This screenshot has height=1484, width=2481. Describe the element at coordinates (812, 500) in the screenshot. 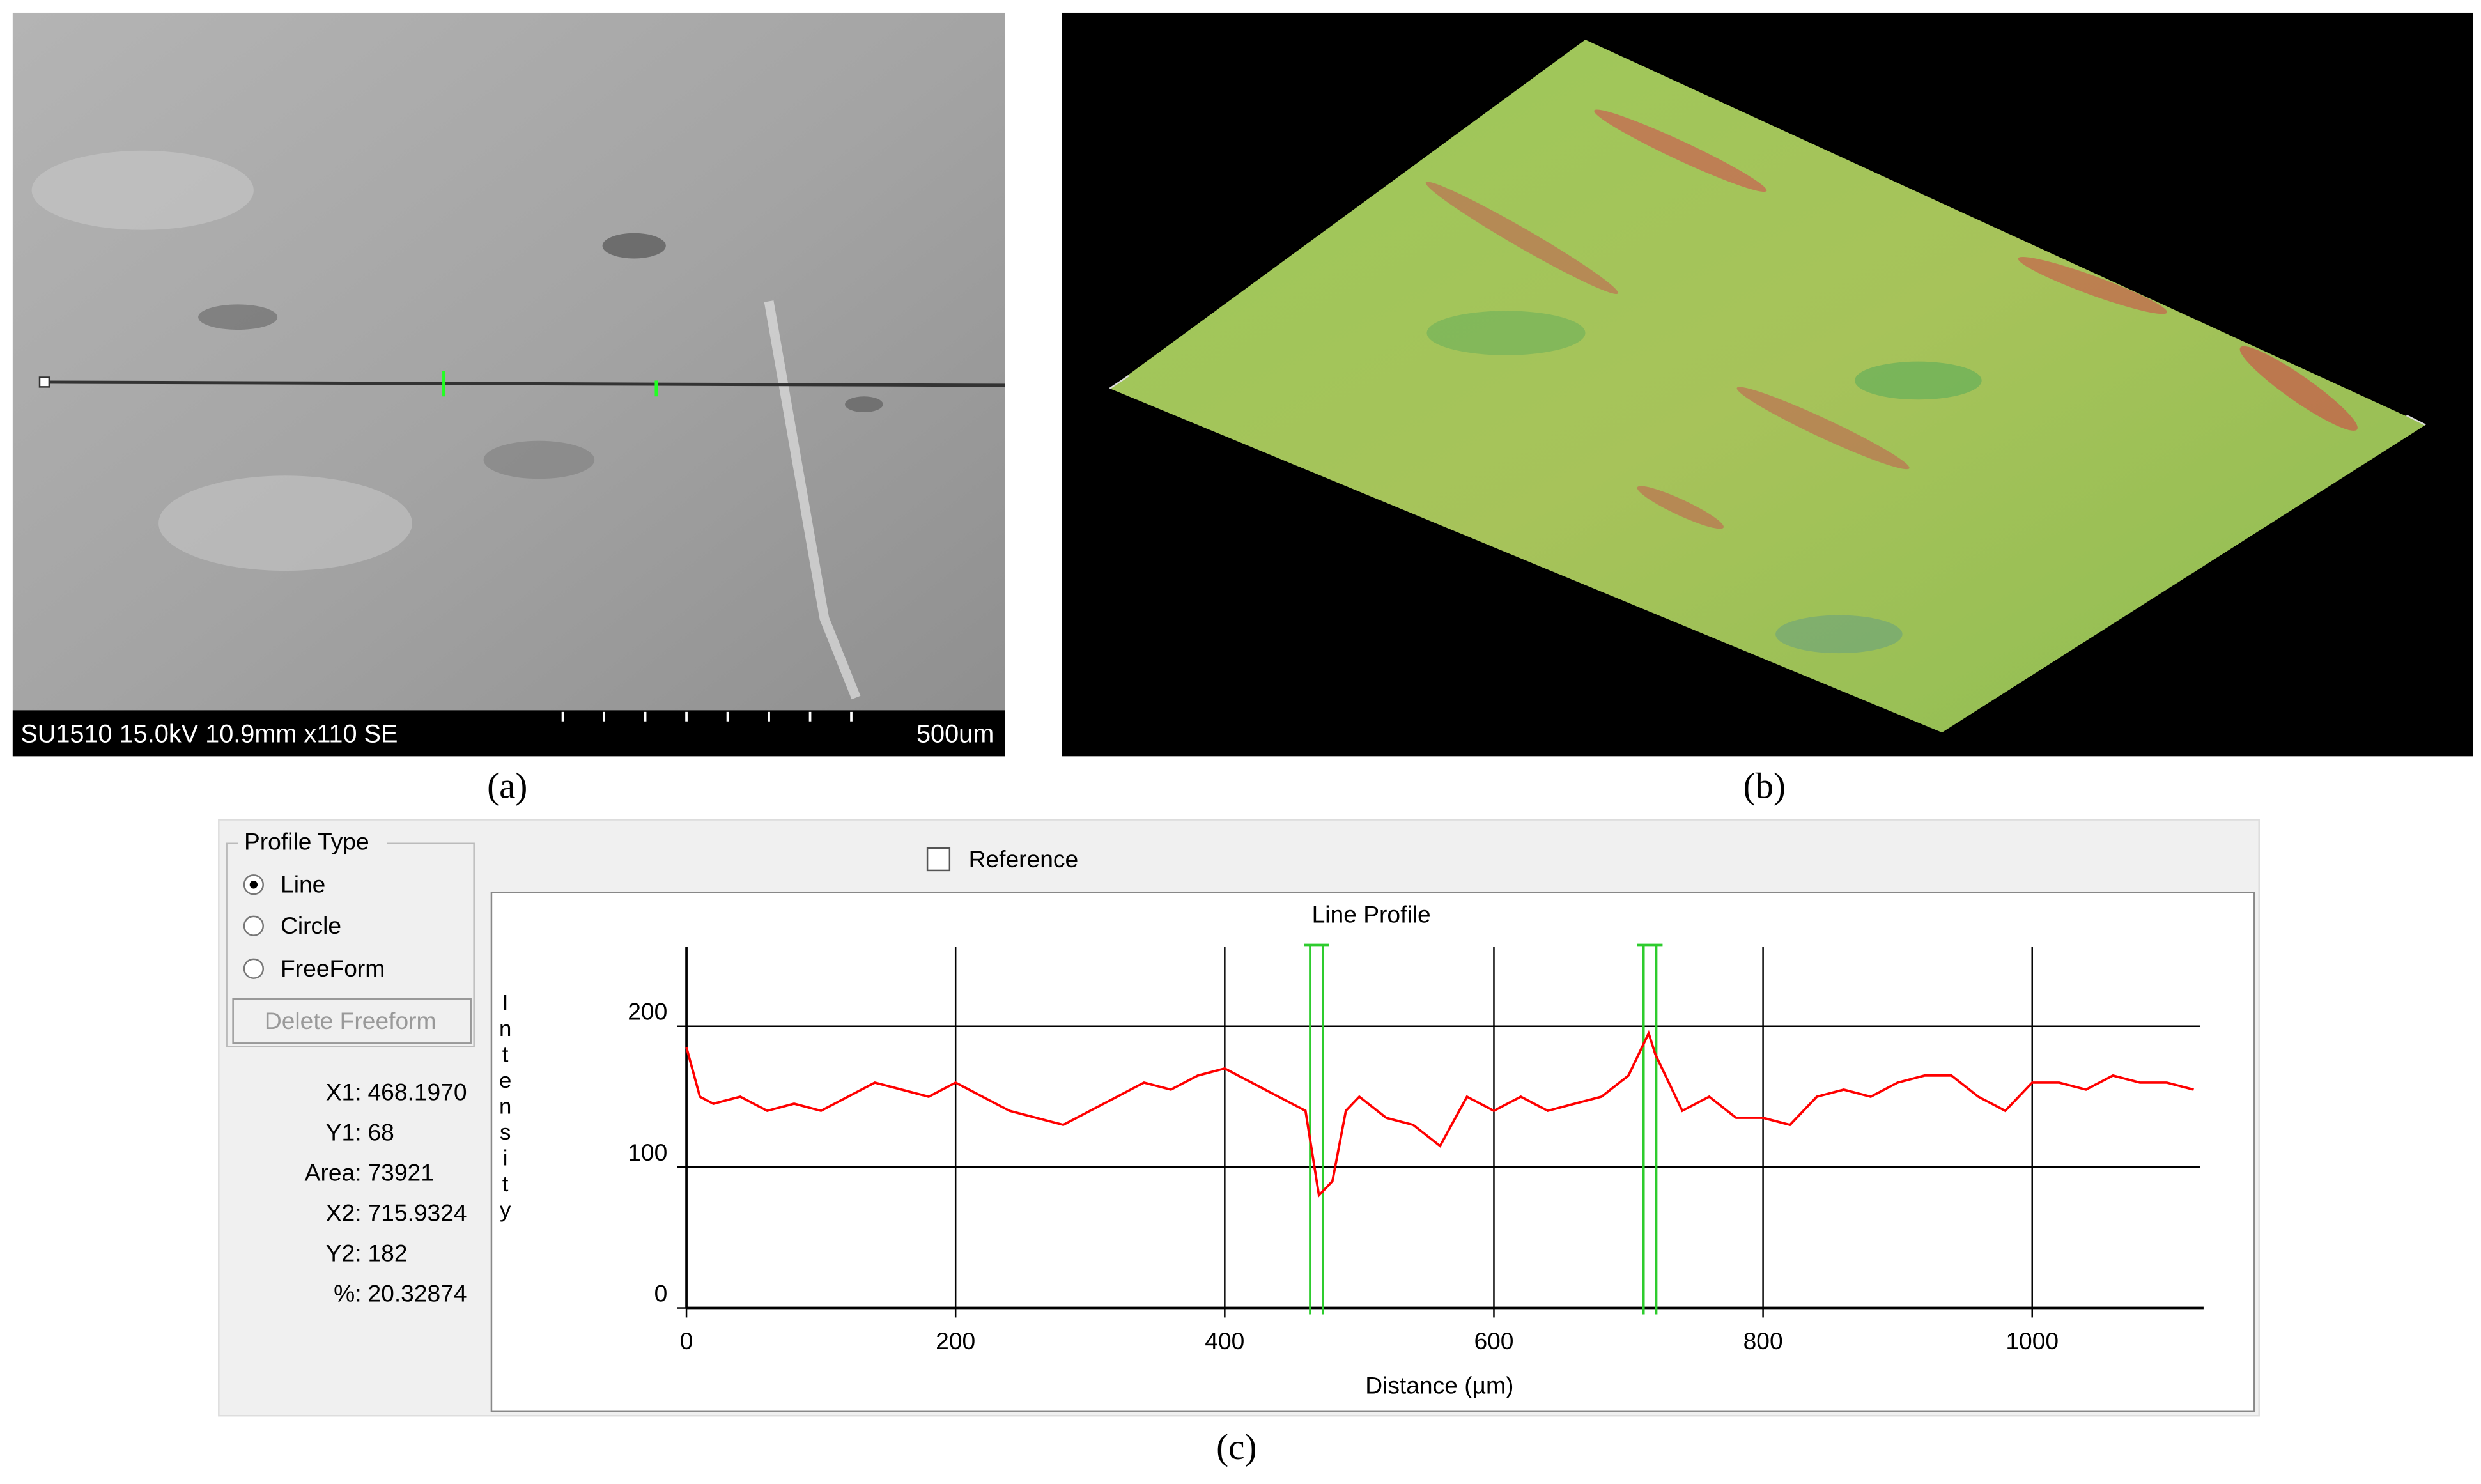

I see `sem-scratch` at that location.